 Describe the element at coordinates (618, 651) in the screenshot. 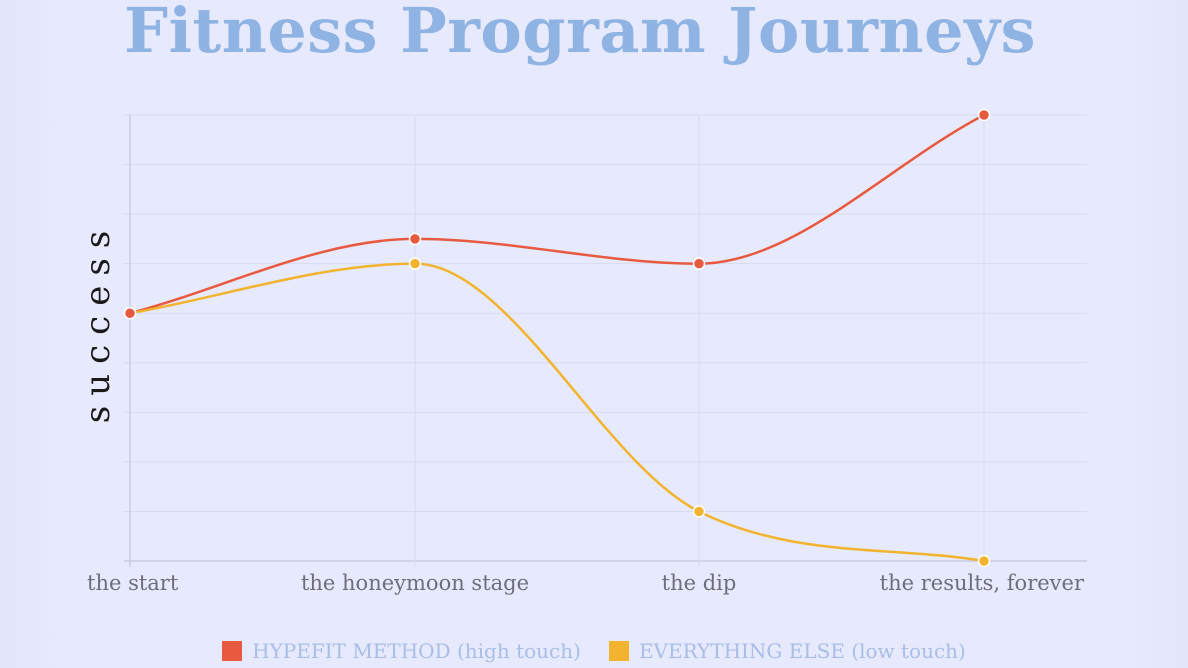

I see `legend-swatch-everything-else` at that location.